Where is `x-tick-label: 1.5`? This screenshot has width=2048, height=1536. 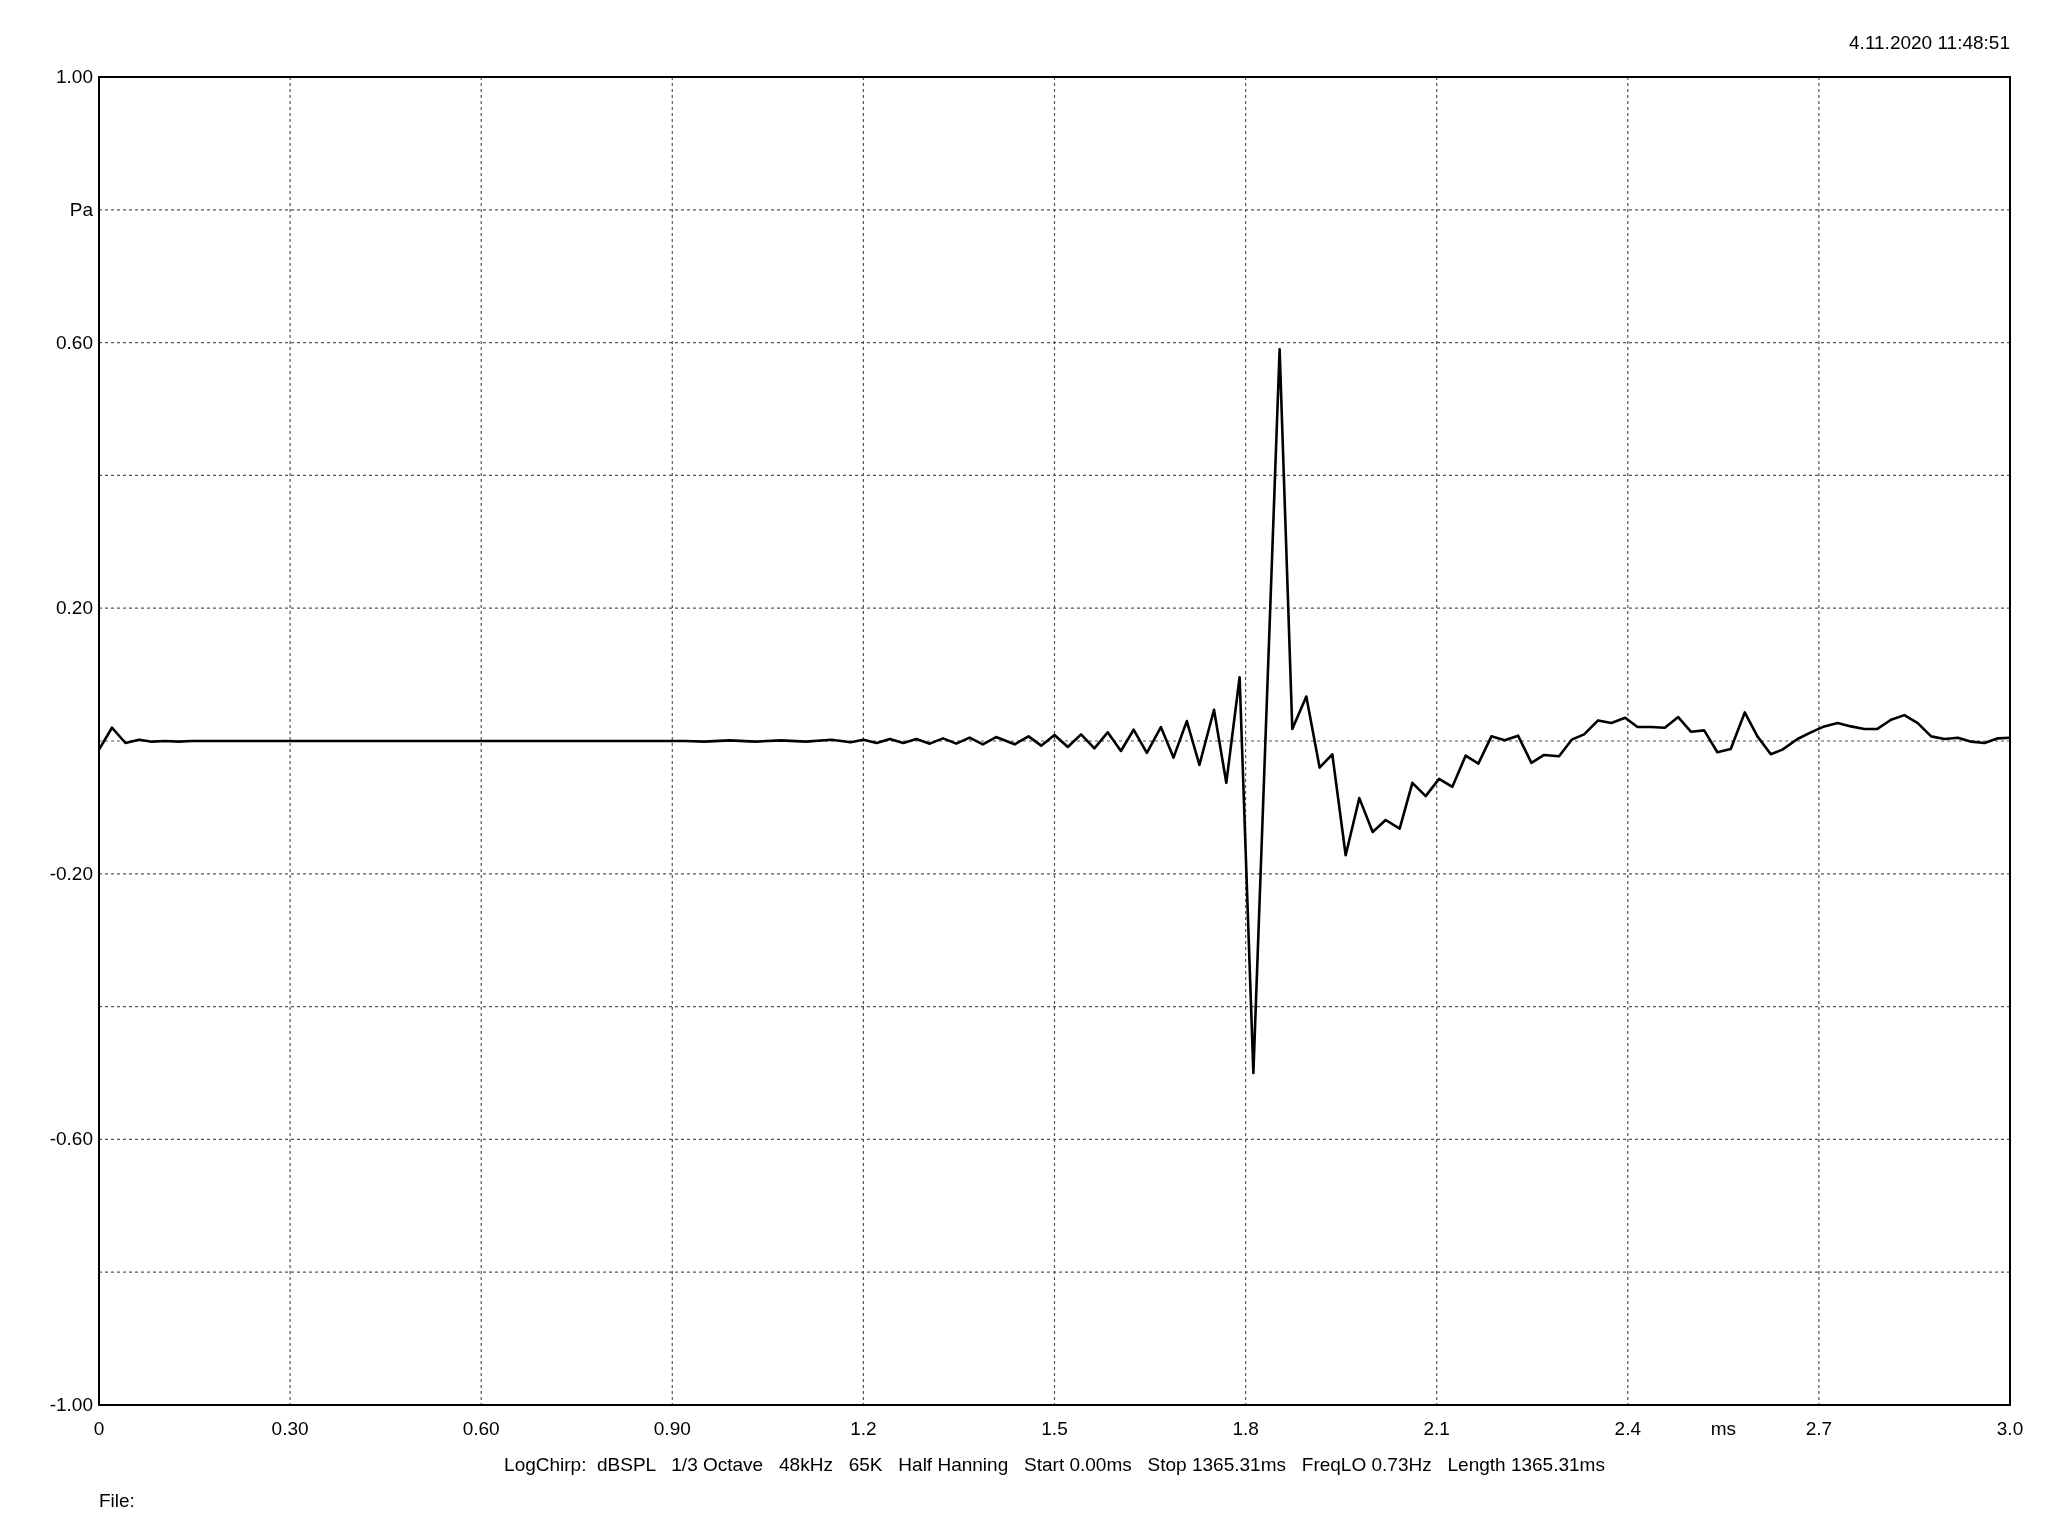 x-tick-label: 1.5 is located at coordinates (1054, 1428).